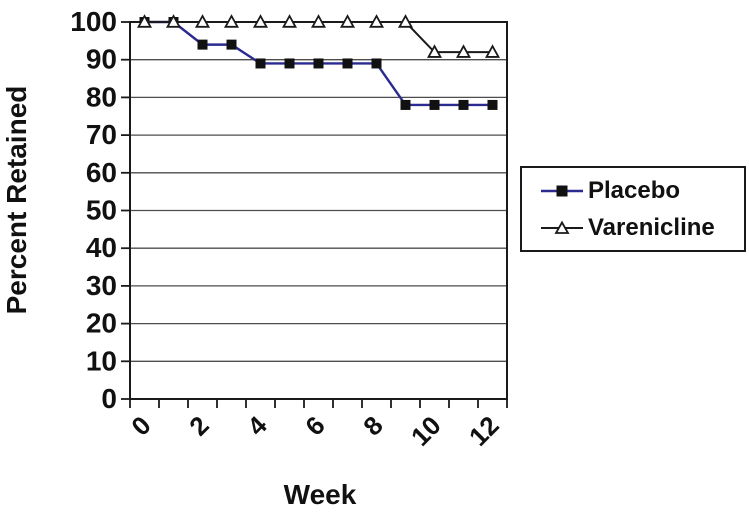 The height and width of the screenshot is (524, 749). What do you see at coordinates (198, 425) in the screenshot?
I see `svg-text: 2` at bounding box center [198, 425].